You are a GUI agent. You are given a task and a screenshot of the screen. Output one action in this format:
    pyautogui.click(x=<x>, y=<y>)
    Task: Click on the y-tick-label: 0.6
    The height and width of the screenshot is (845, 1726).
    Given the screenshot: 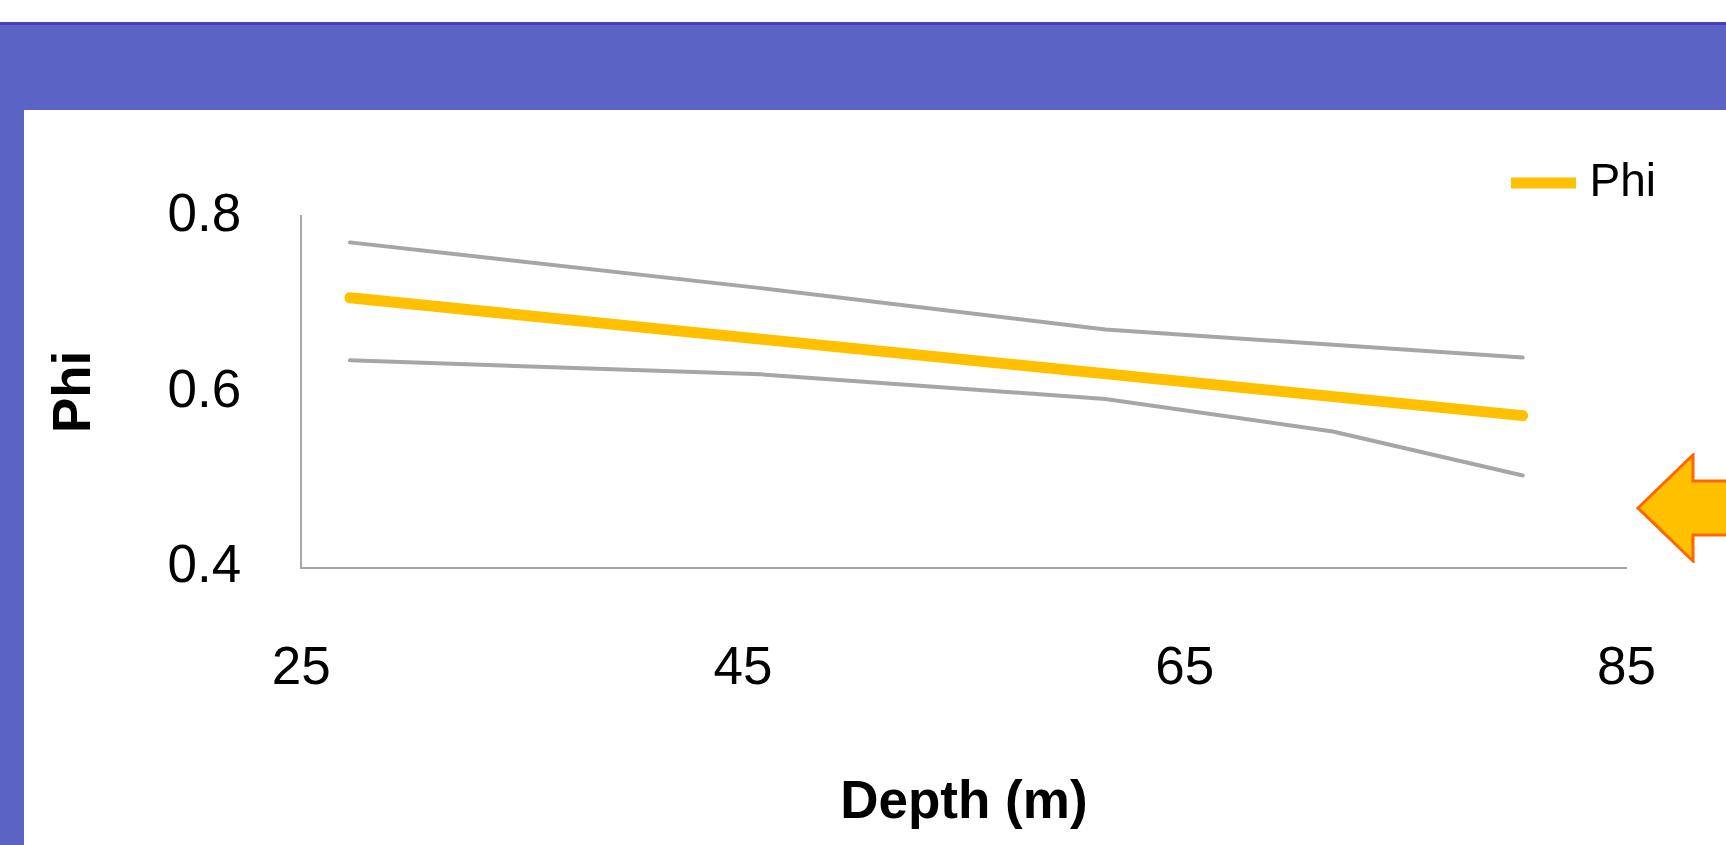 What is the action you would take?
    pyautogui.click(x=204, y=388)
    